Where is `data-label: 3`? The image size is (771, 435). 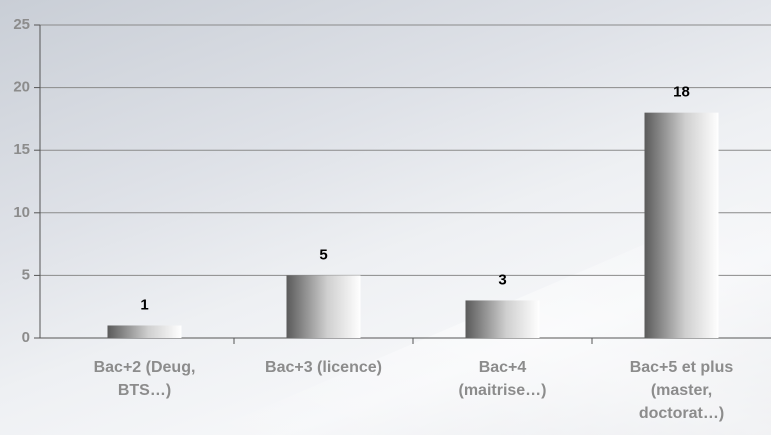 data-label: 3 is located at coordinates (502, 279).